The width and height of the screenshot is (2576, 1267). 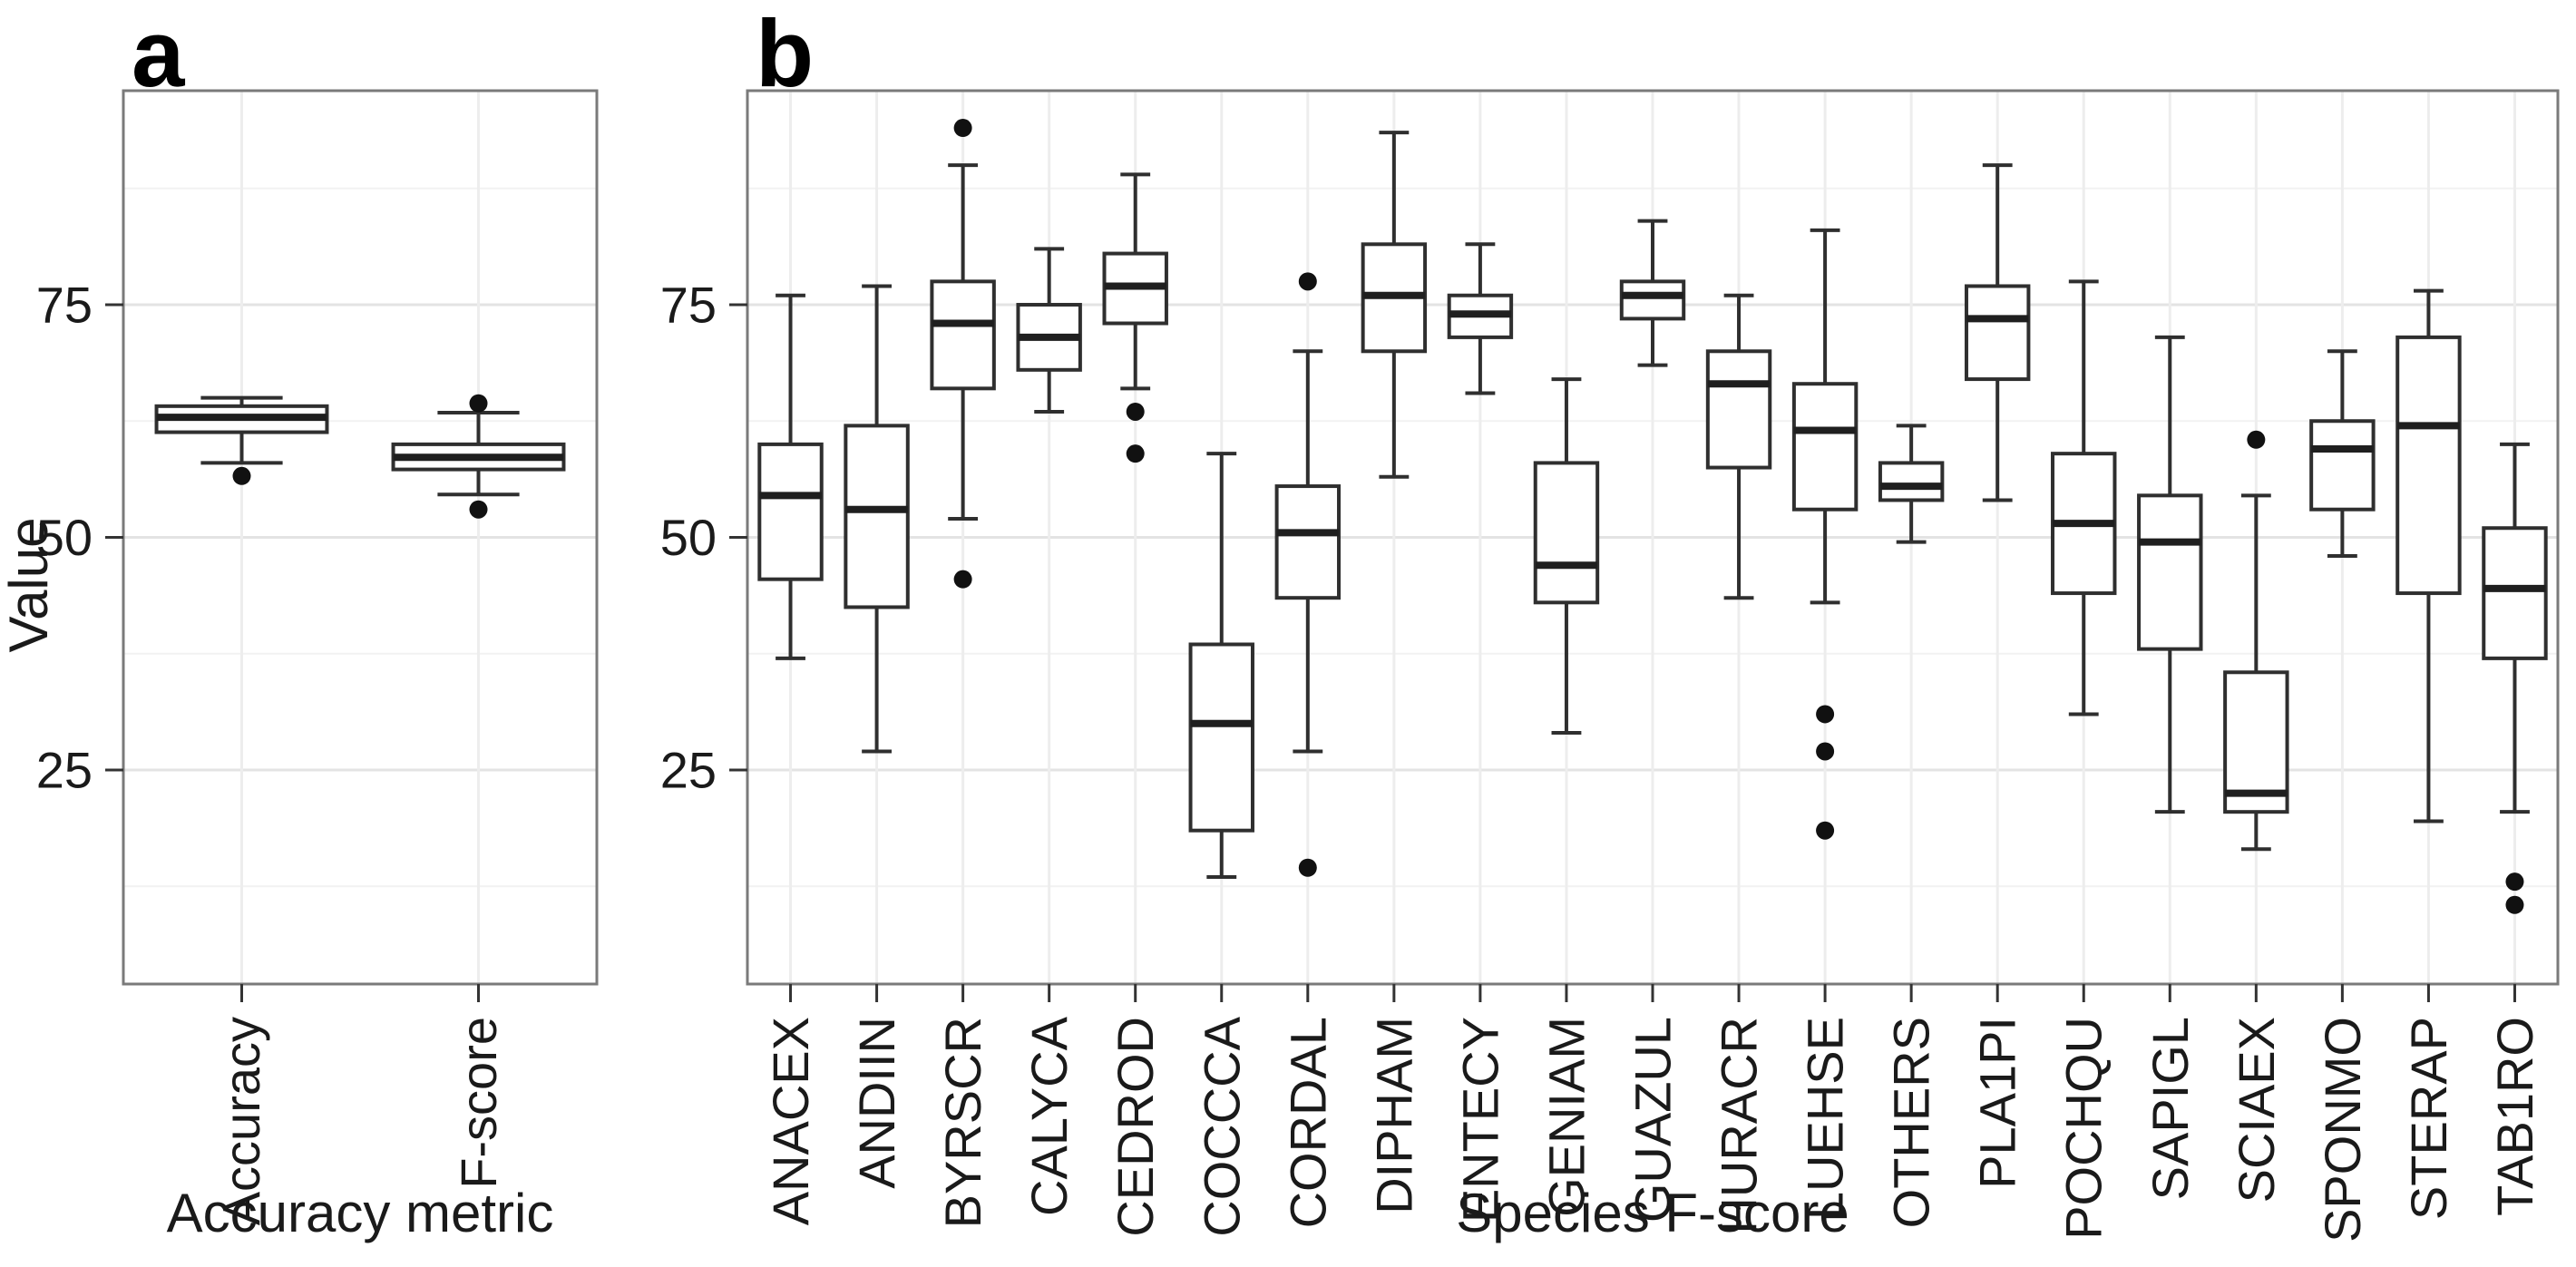 What do you see at coordinates (2256, 1110) in the screenshot?
I see `x-category-label: SCIAEX` at bounding box center [2256, 1110].